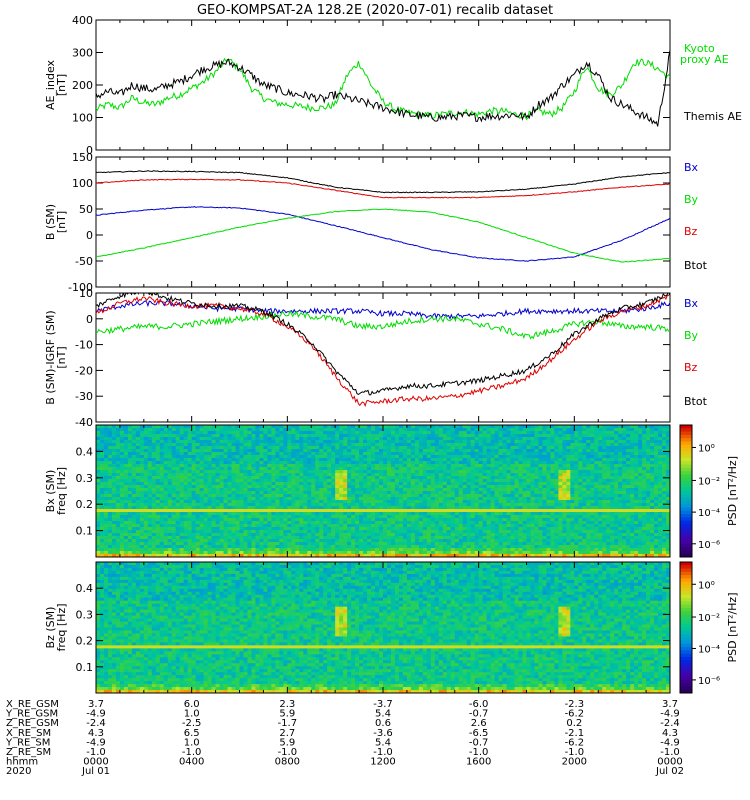 Image resolution: width=750 pixels, height=800 pixels. I want to click on ephemeris-value: 2.6, so click(479, 723).